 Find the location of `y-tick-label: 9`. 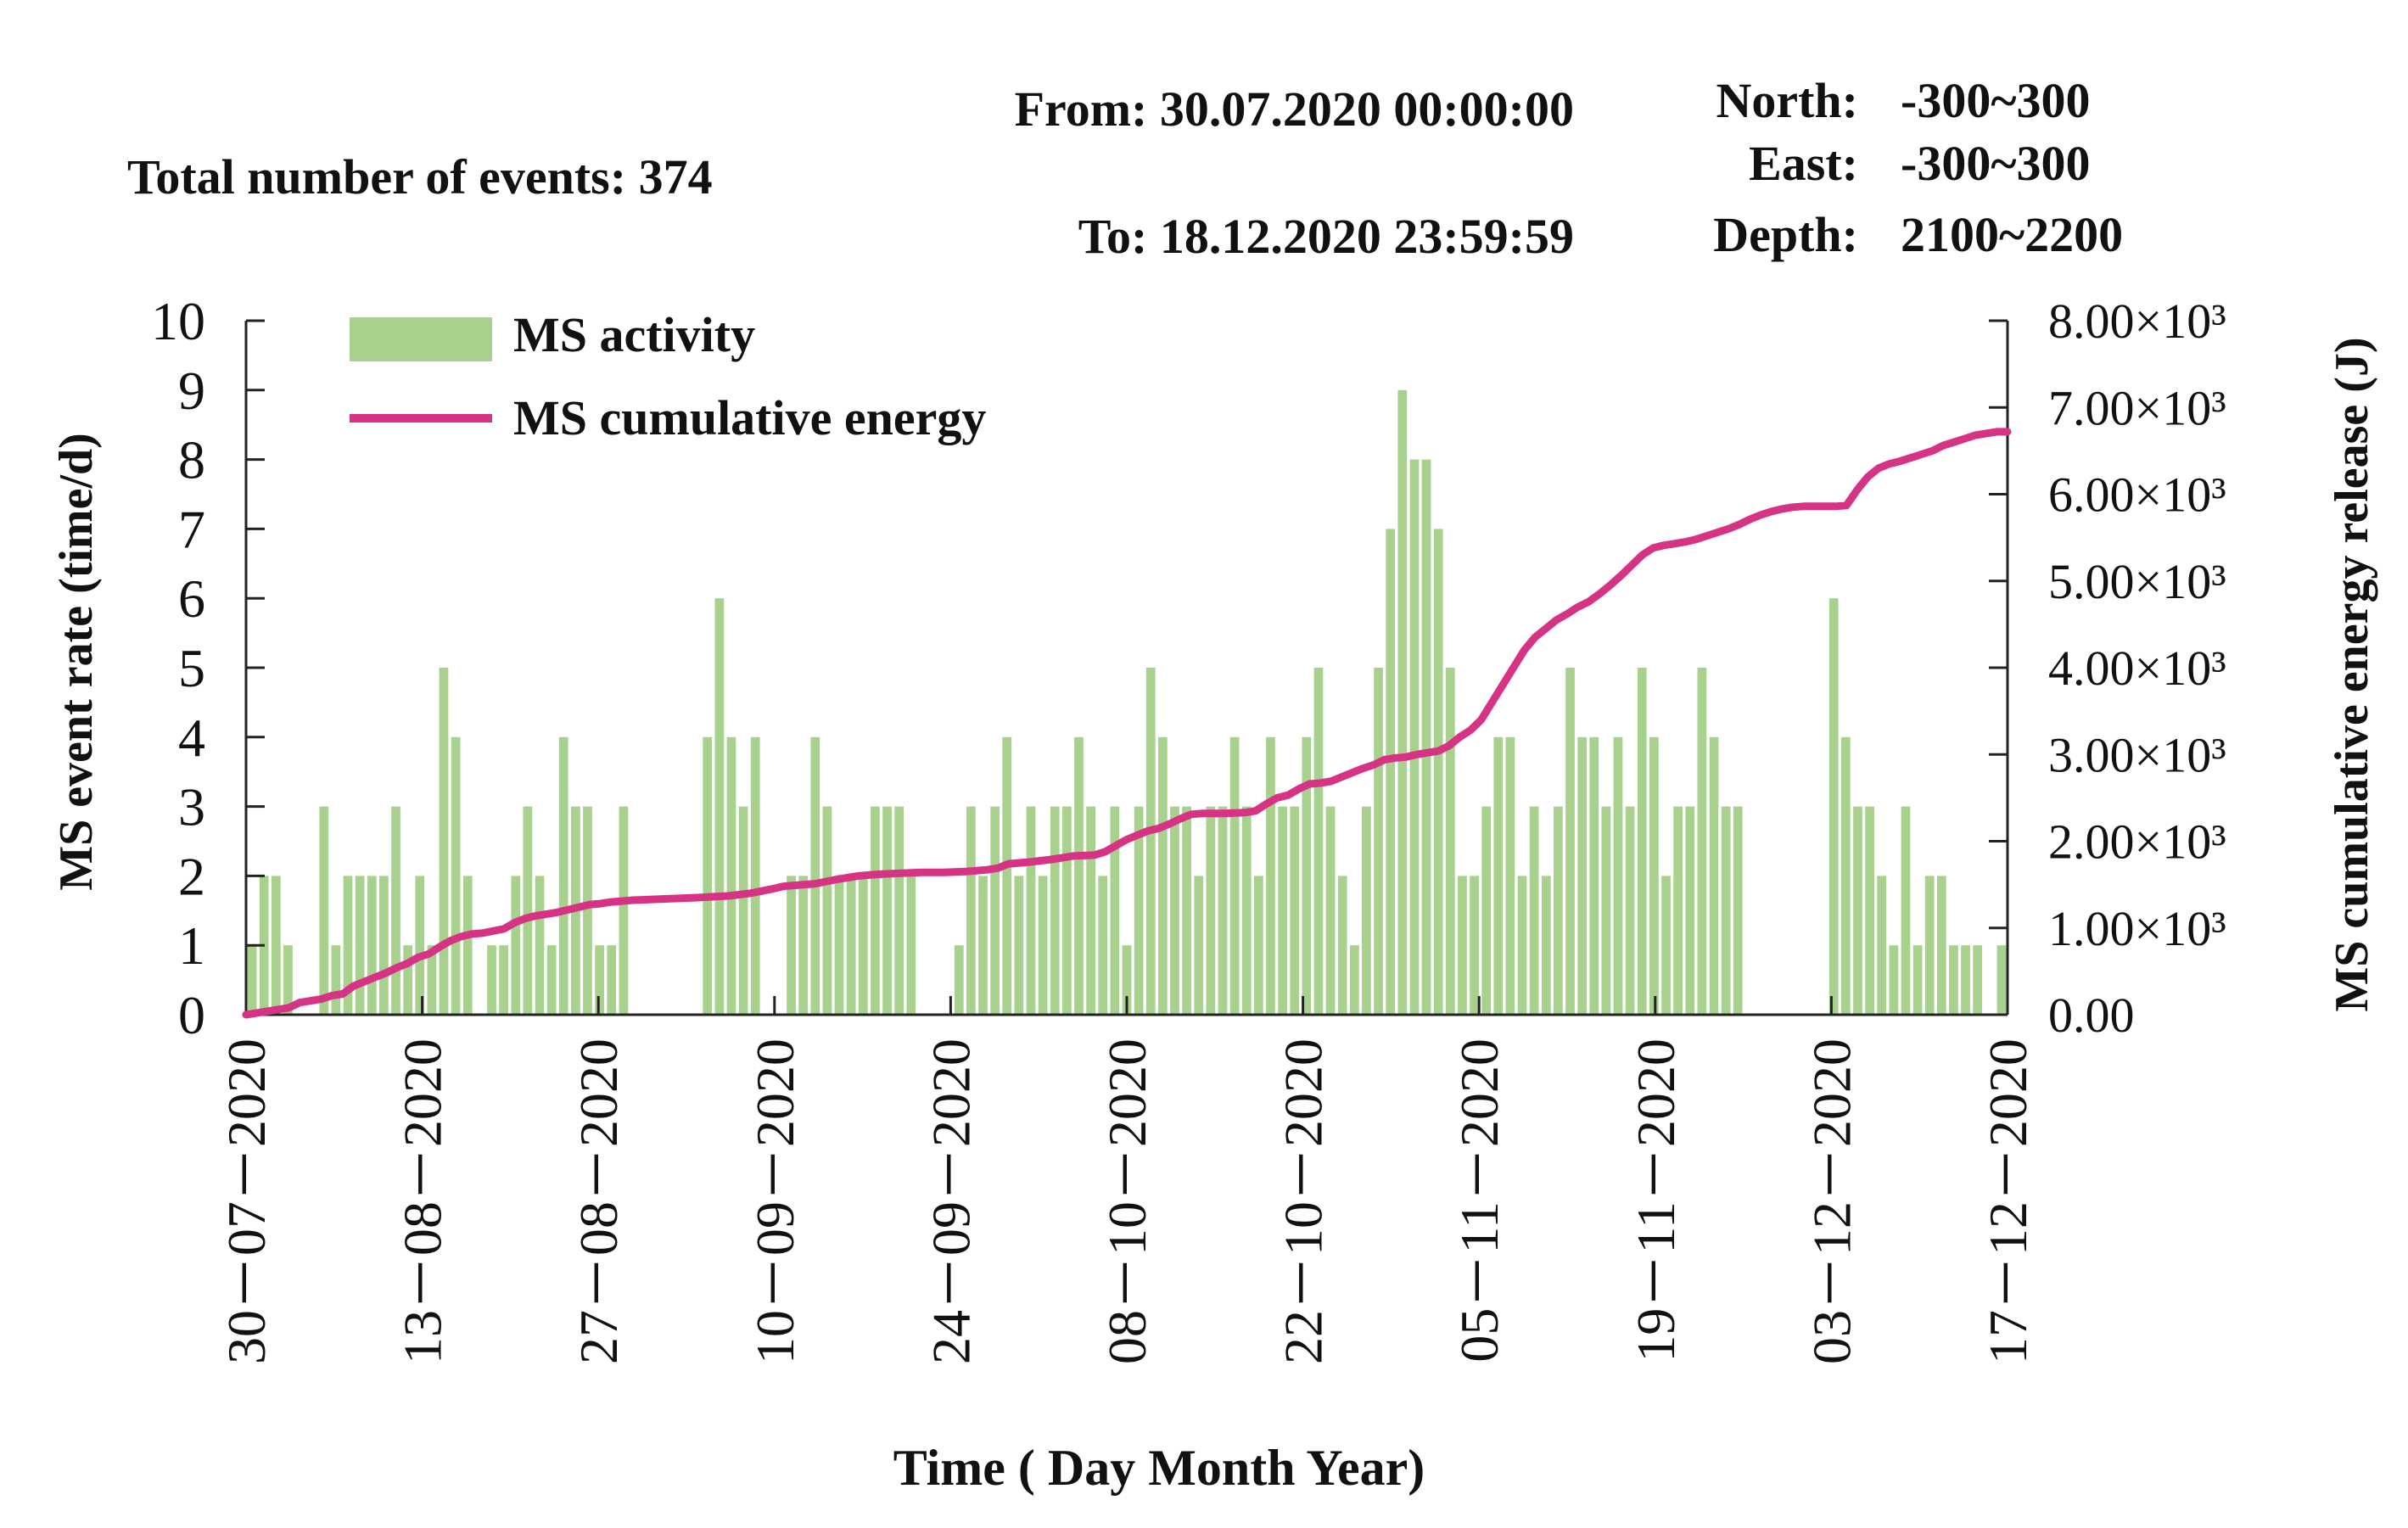

y-tick-label: 9 is located at coordinates (192, 391).